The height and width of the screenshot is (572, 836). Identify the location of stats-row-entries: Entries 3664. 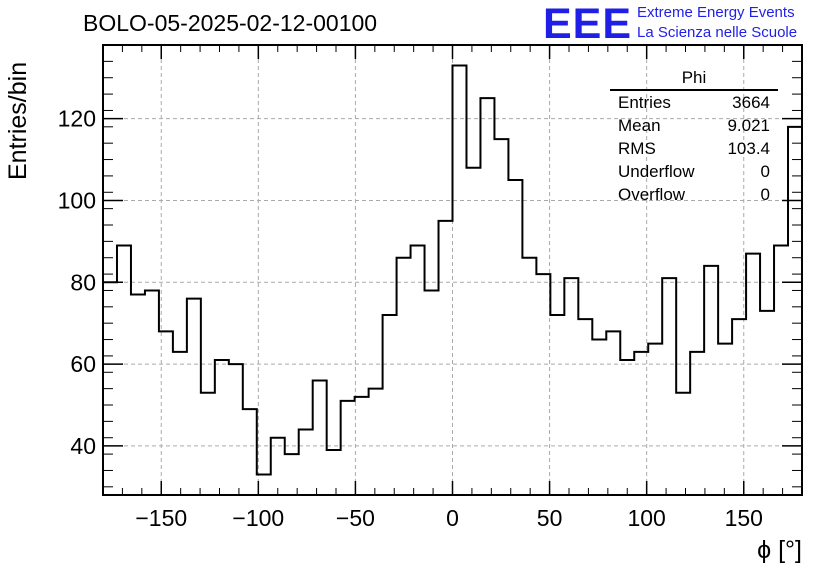
(694, 102).